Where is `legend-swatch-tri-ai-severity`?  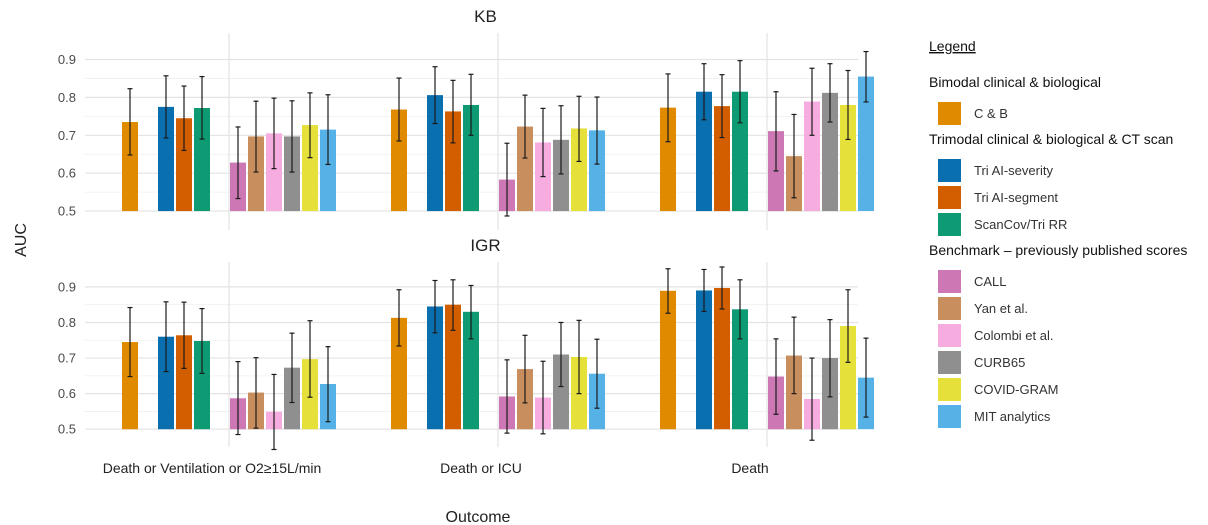 legend-swatch-tri-ai-severity is located at coordinates (949, 170).